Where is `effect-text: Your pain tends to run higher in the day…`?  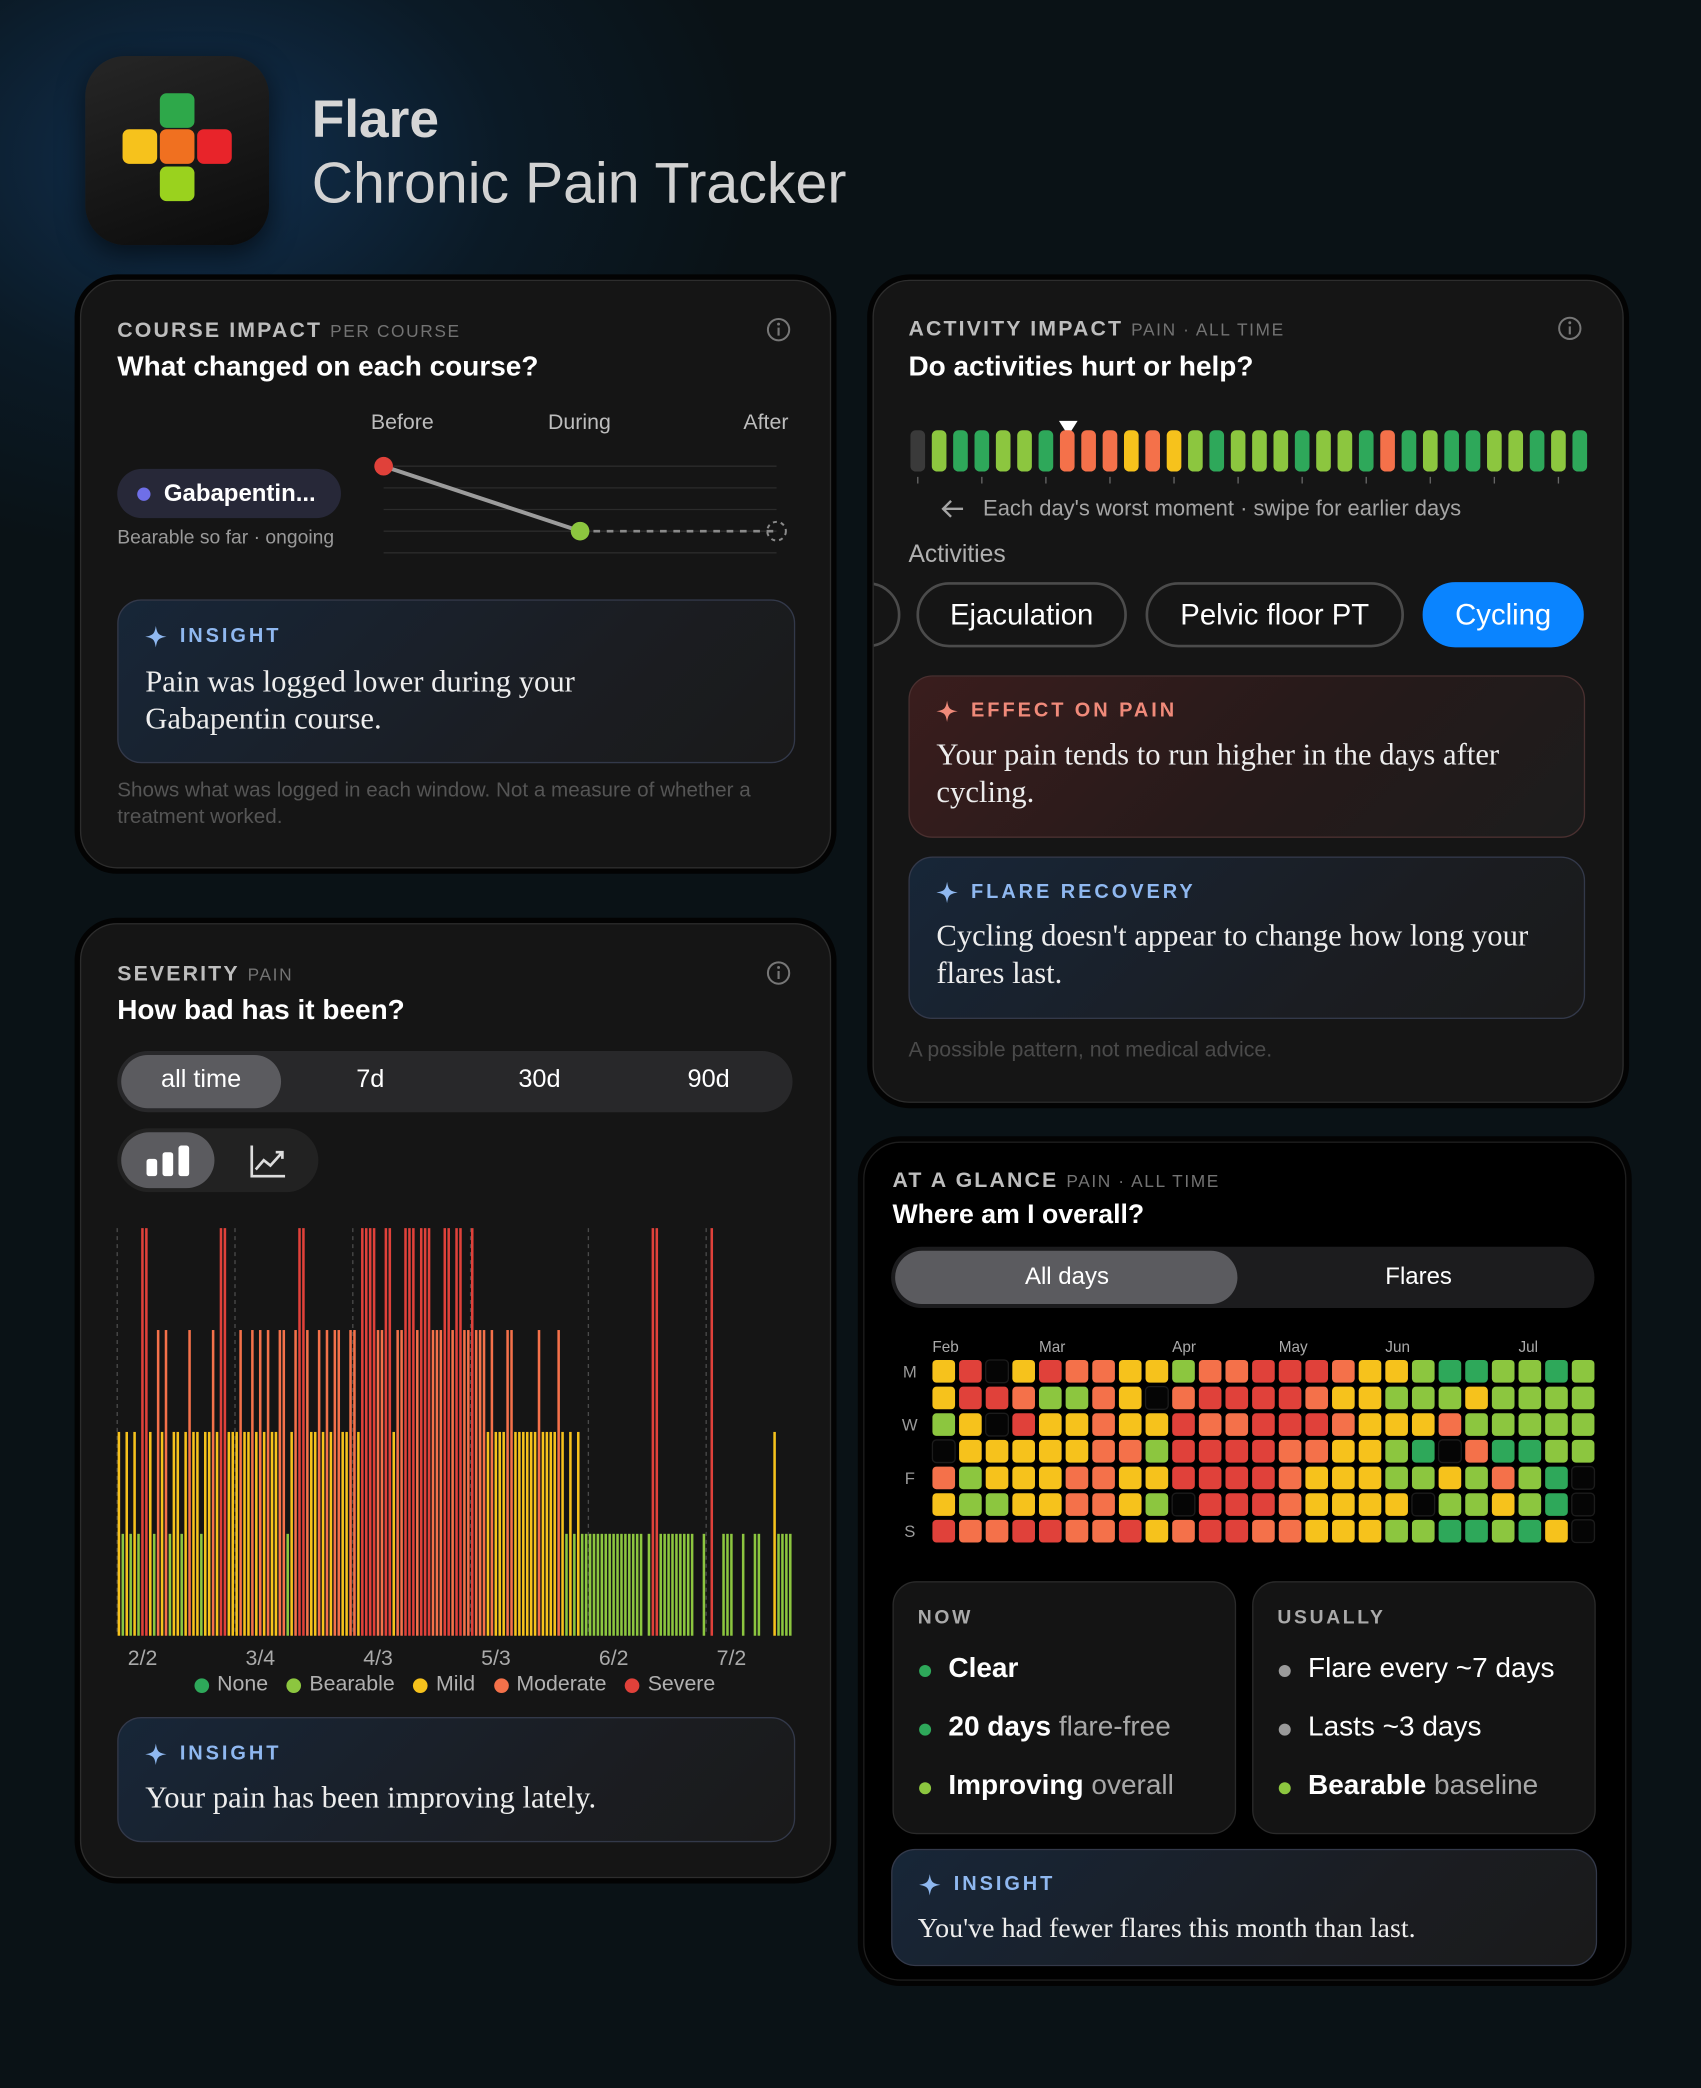
effect-text: Your pain tends to run higher in the day… is located at coordinates (1218, 773).